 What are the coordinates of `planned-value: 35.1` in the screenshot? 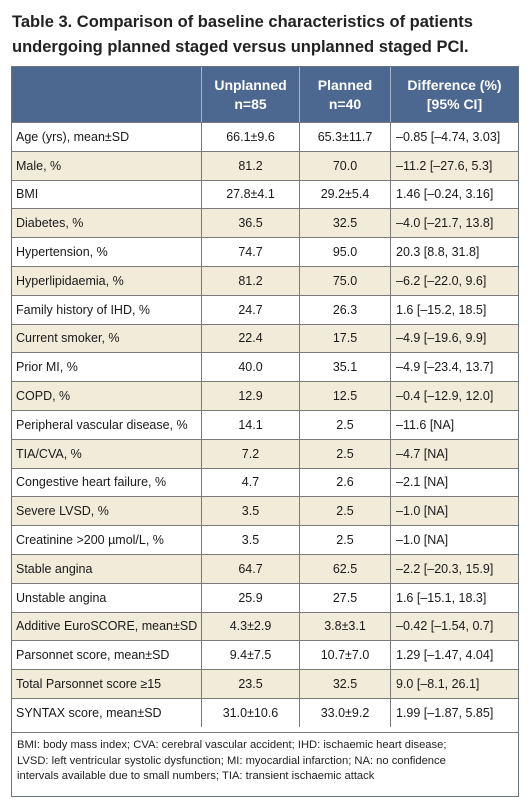 It's located at (345, 367).